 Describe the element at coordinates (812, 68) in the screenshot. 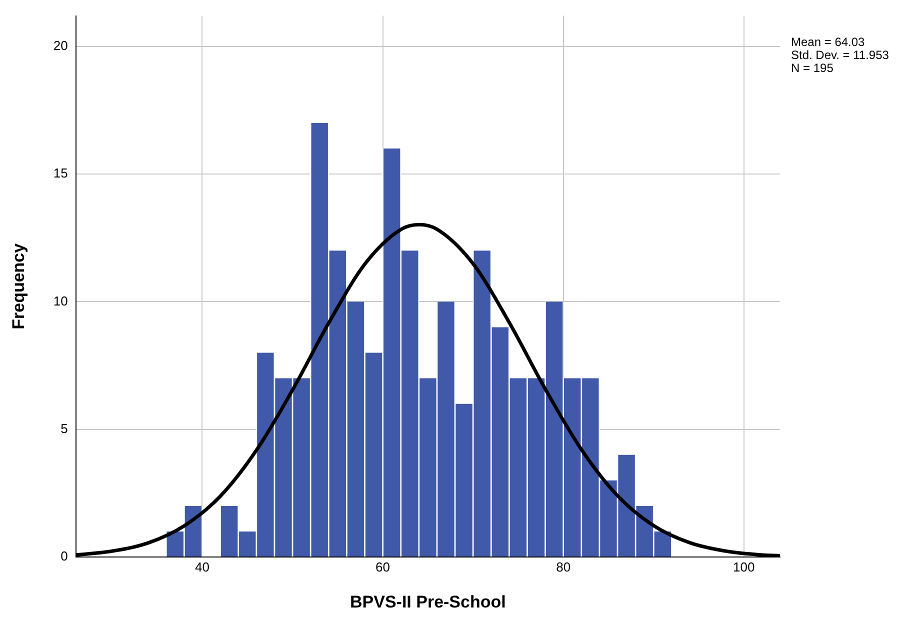

I see `text: N = 195` at that location.